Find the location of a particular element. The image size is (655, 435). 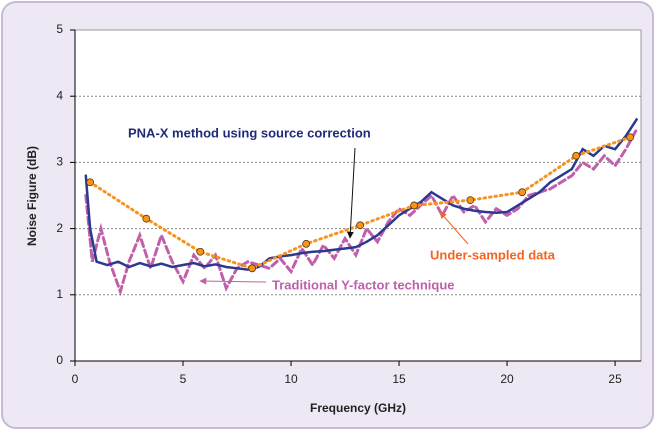

x-tick-label: 5 is located at coordinates (183, 379).